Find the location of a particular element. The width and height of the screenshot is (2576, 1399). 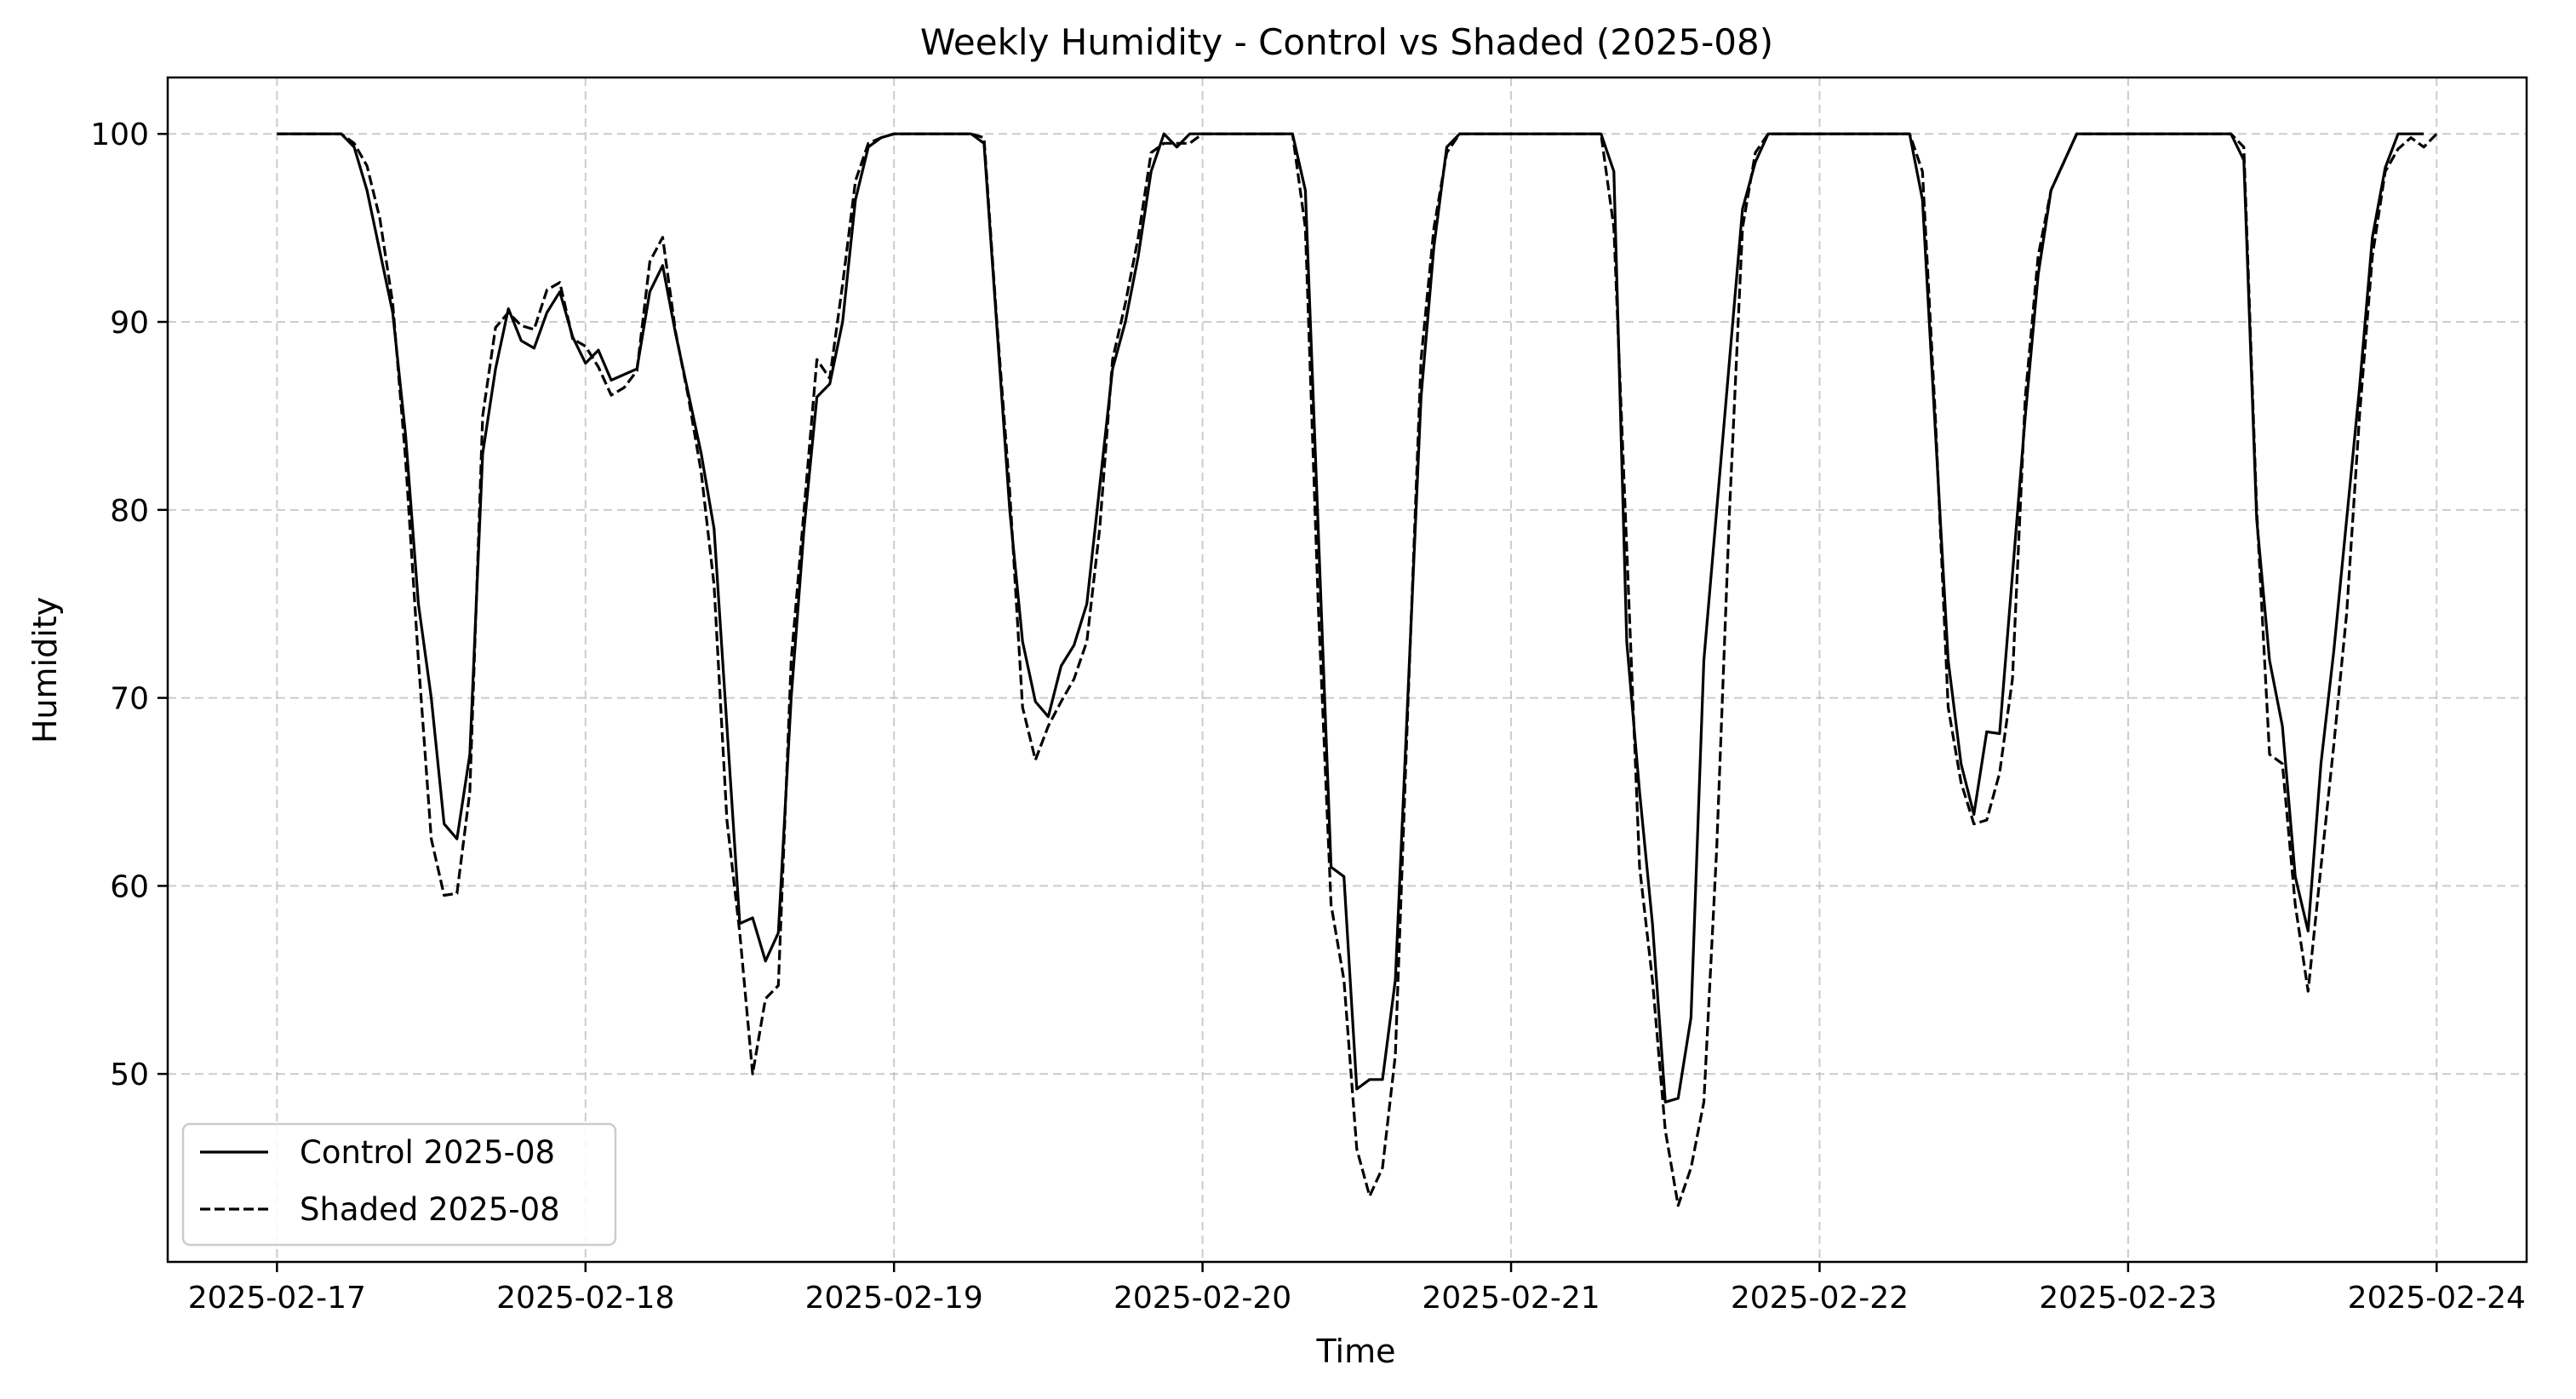

y-tick-label: 50 is located at coordinates (129, 1075).